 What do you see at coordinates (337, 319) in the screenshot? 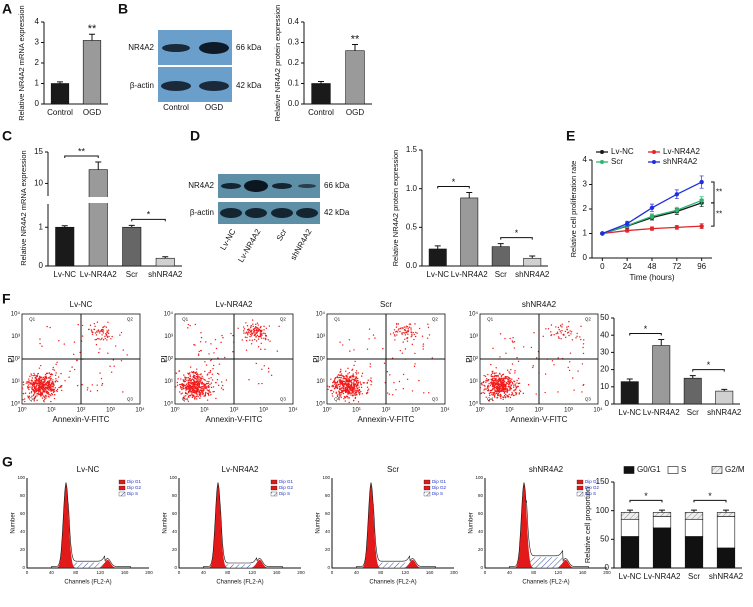
I see `quadrant-label: Q1` at bounding box center [337, 319].